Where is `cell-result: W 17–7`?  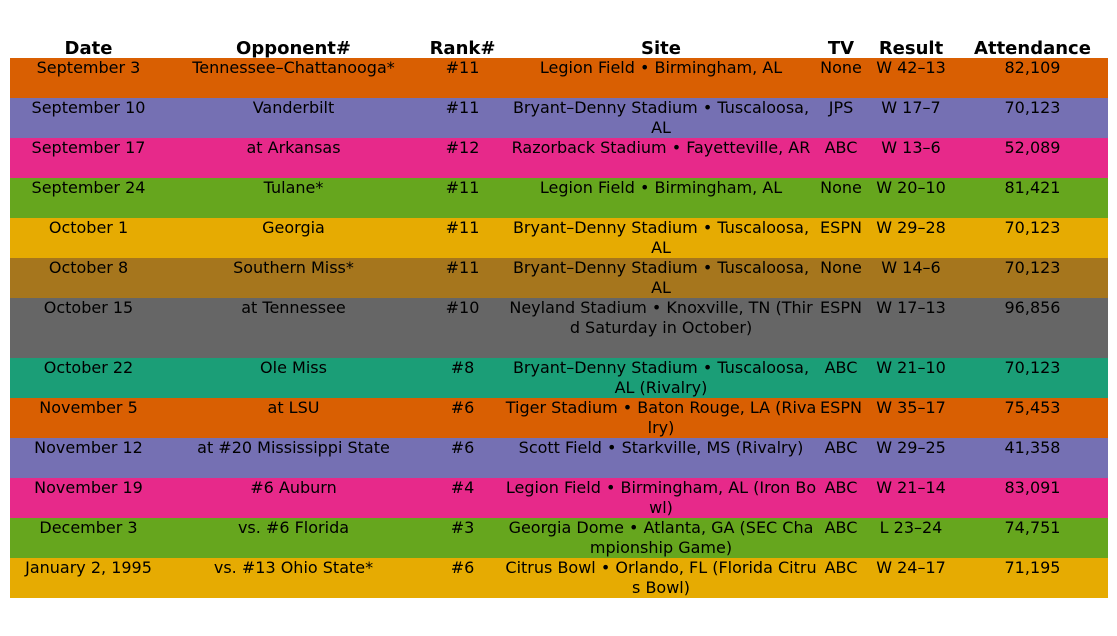
cell-result: W 17–7 is located at coordinates (911, 118).